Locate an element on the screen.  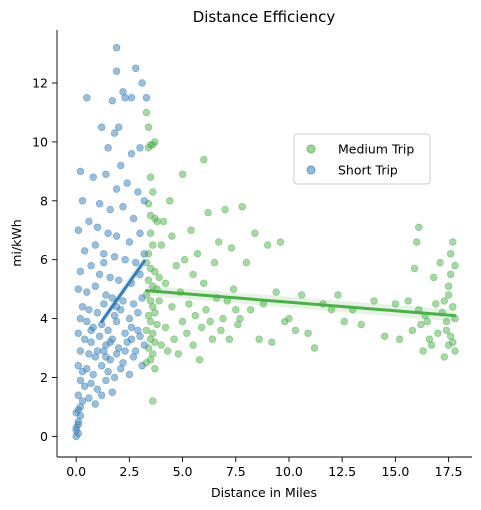
legend: Medium Trip Short Trip is located at coordinates (362, 159).